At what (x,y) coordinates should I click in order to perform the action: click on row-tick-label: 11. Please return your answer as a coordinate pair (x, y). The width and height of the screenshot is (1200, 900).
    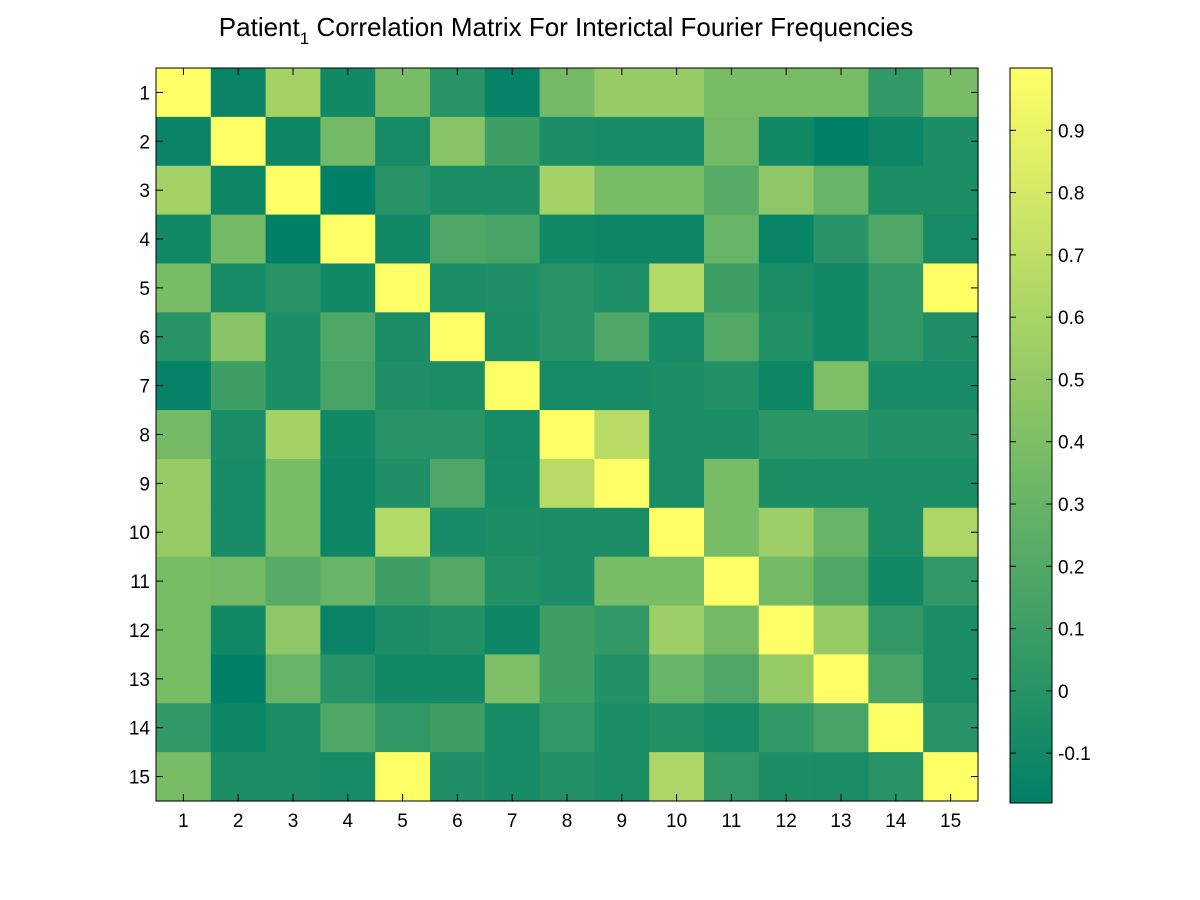
    Looking at the image, I should click on (140, 582).